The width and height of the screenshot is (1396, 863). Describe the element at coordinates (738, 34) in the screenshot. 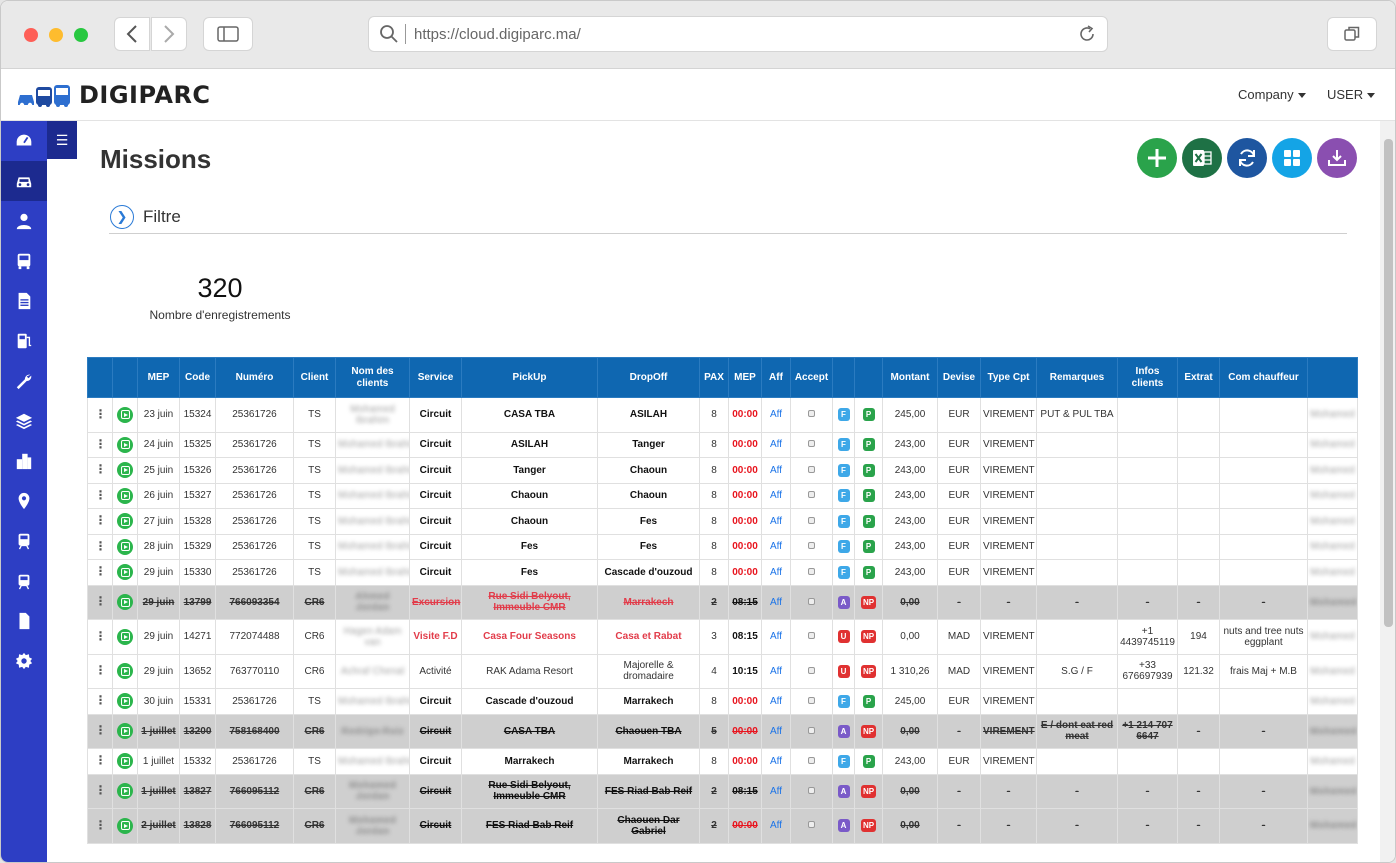

I see `address-bar: https://cloud.digiparc.ma/` at that location.